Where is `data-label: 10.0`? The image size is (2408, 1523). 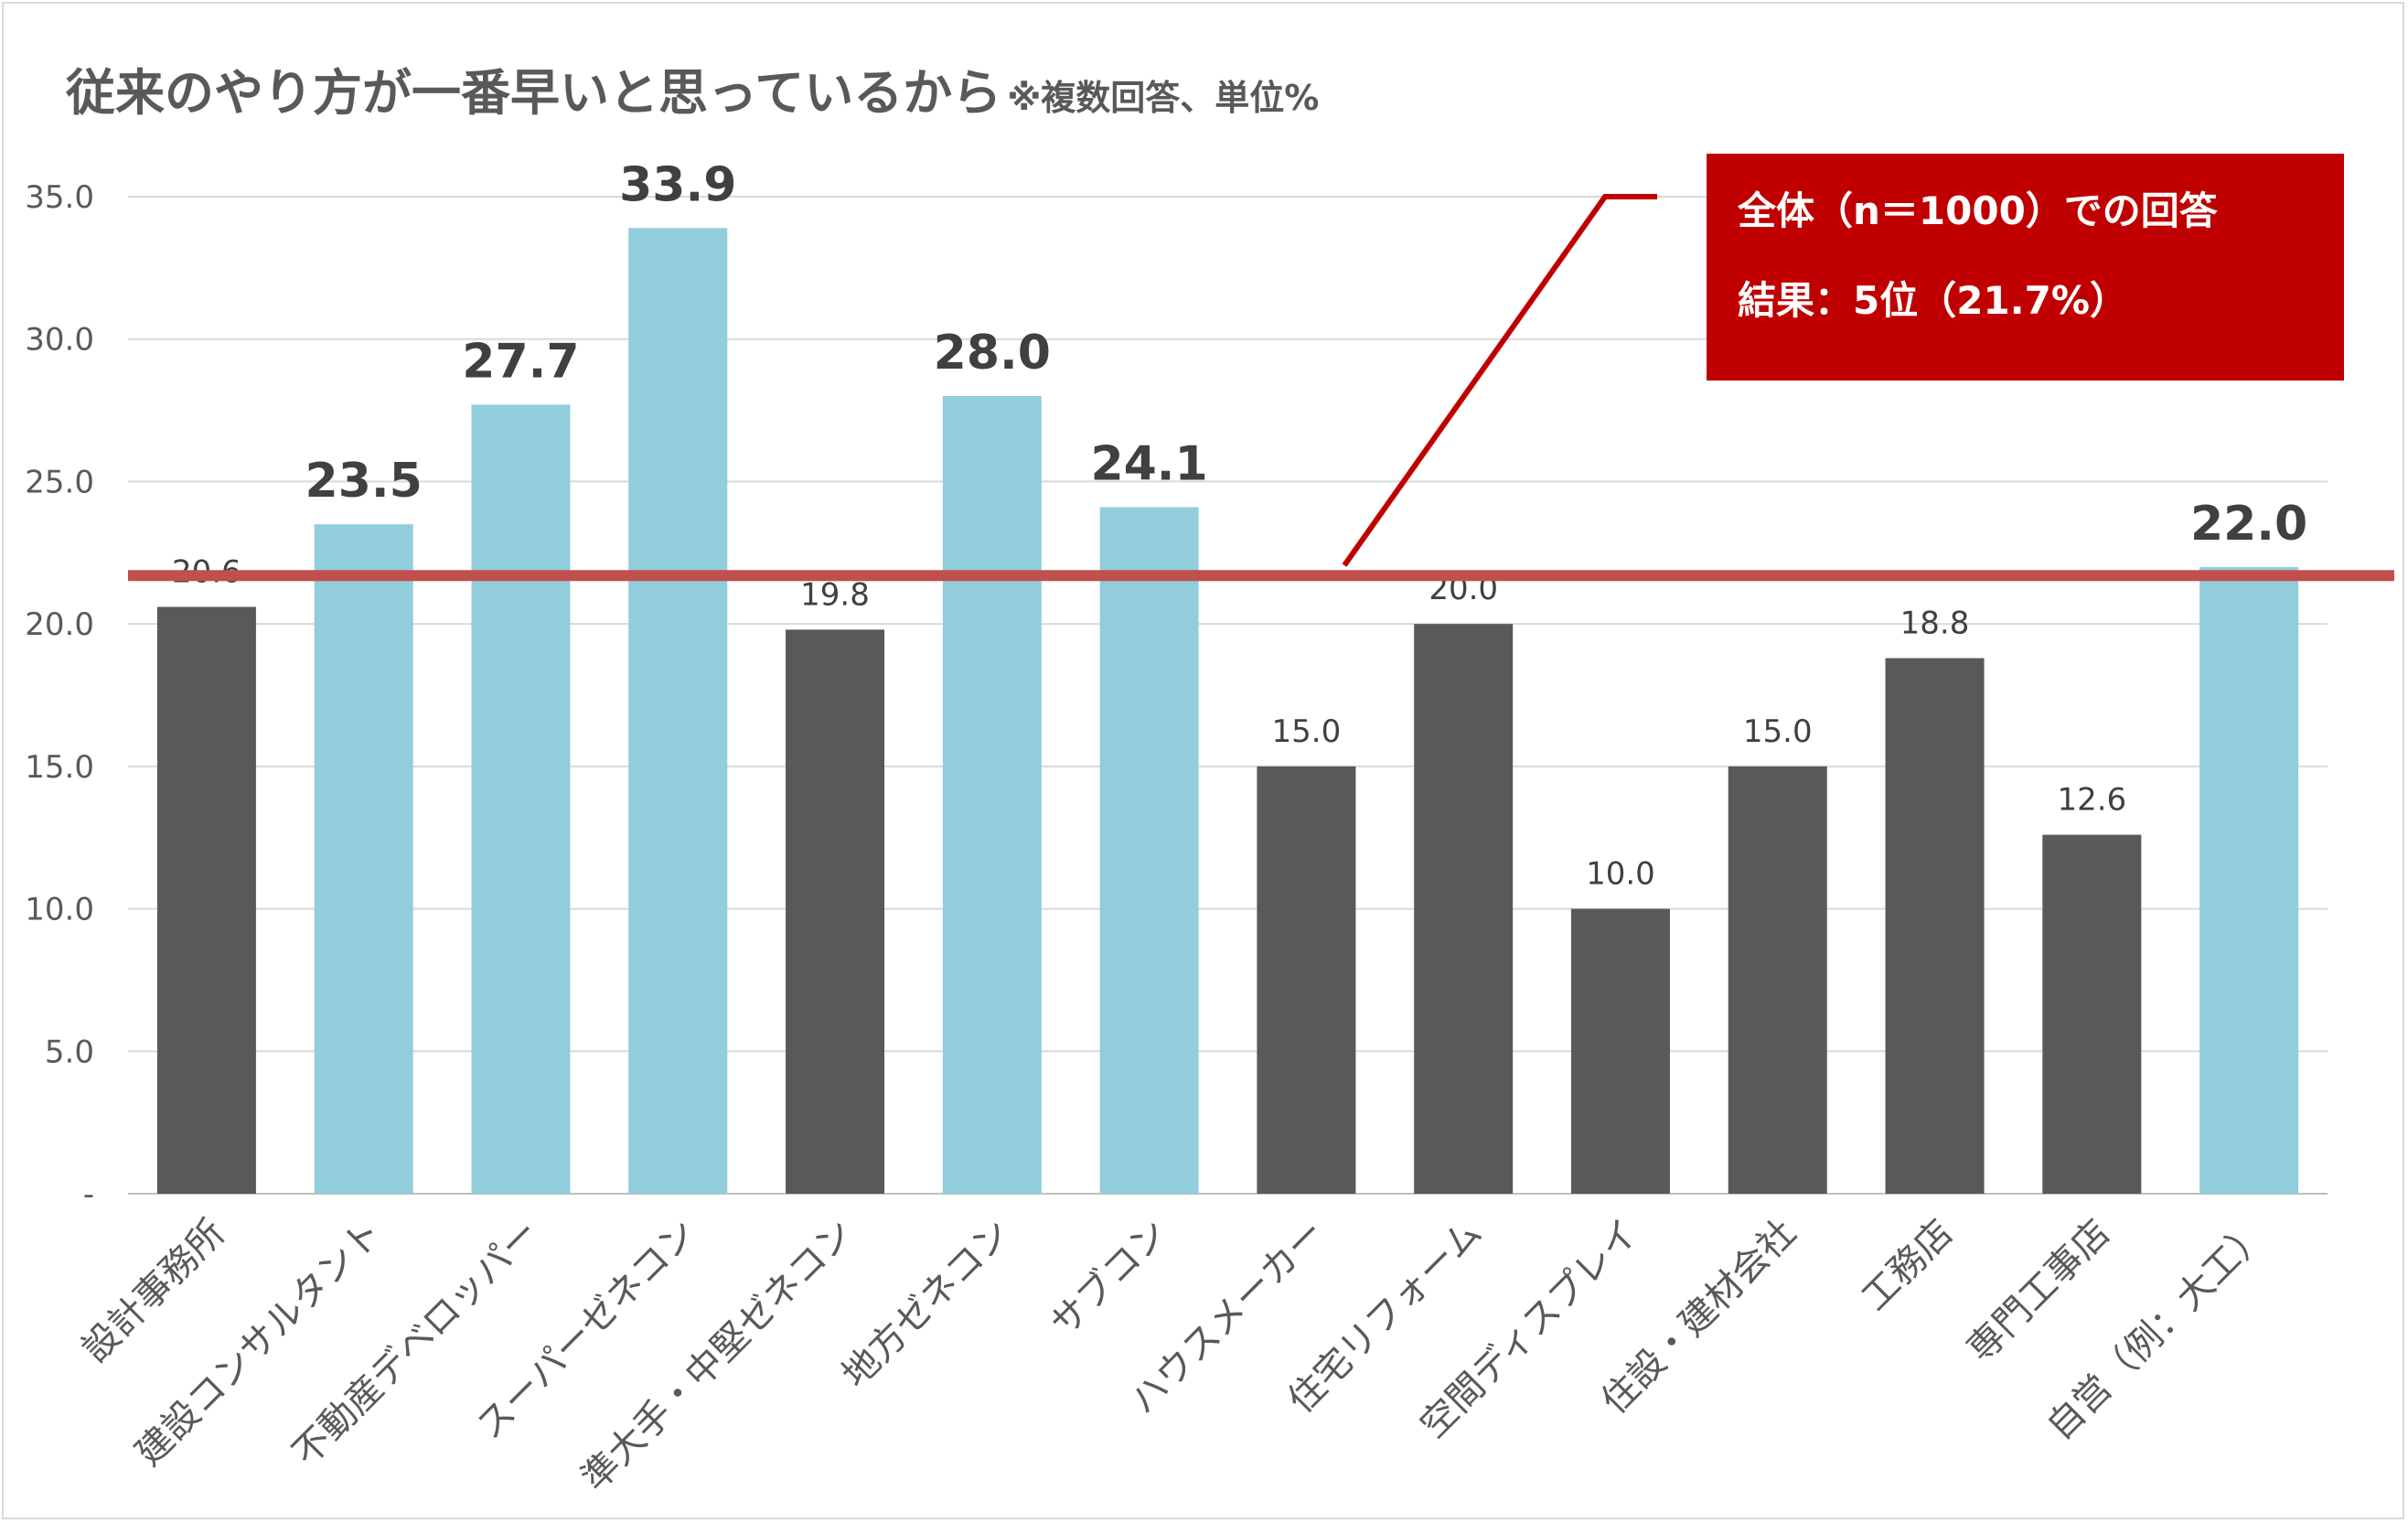 data-label: 10.0 is located at coordinates (1620, 874).